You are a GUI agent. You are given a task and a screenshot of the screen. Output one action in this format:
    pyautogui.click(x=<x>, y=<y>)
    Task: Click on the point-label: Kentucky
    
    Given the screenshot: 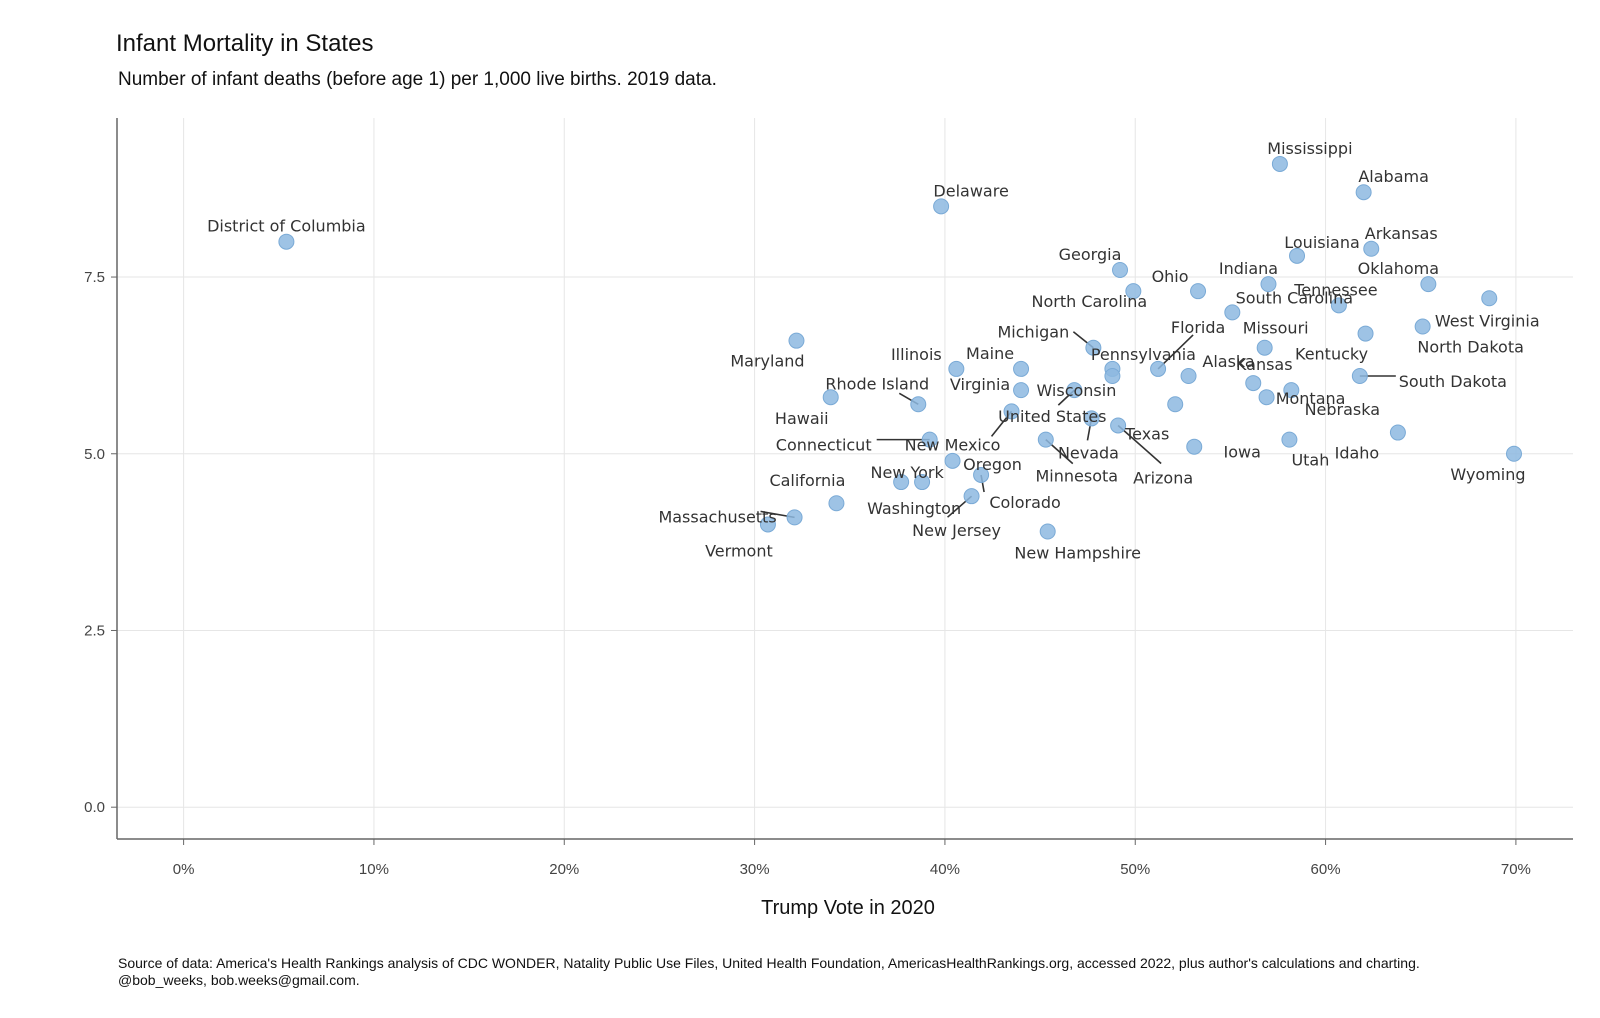 What is the action you would take?
    pyautogui.click(x=1331, y=354)
    